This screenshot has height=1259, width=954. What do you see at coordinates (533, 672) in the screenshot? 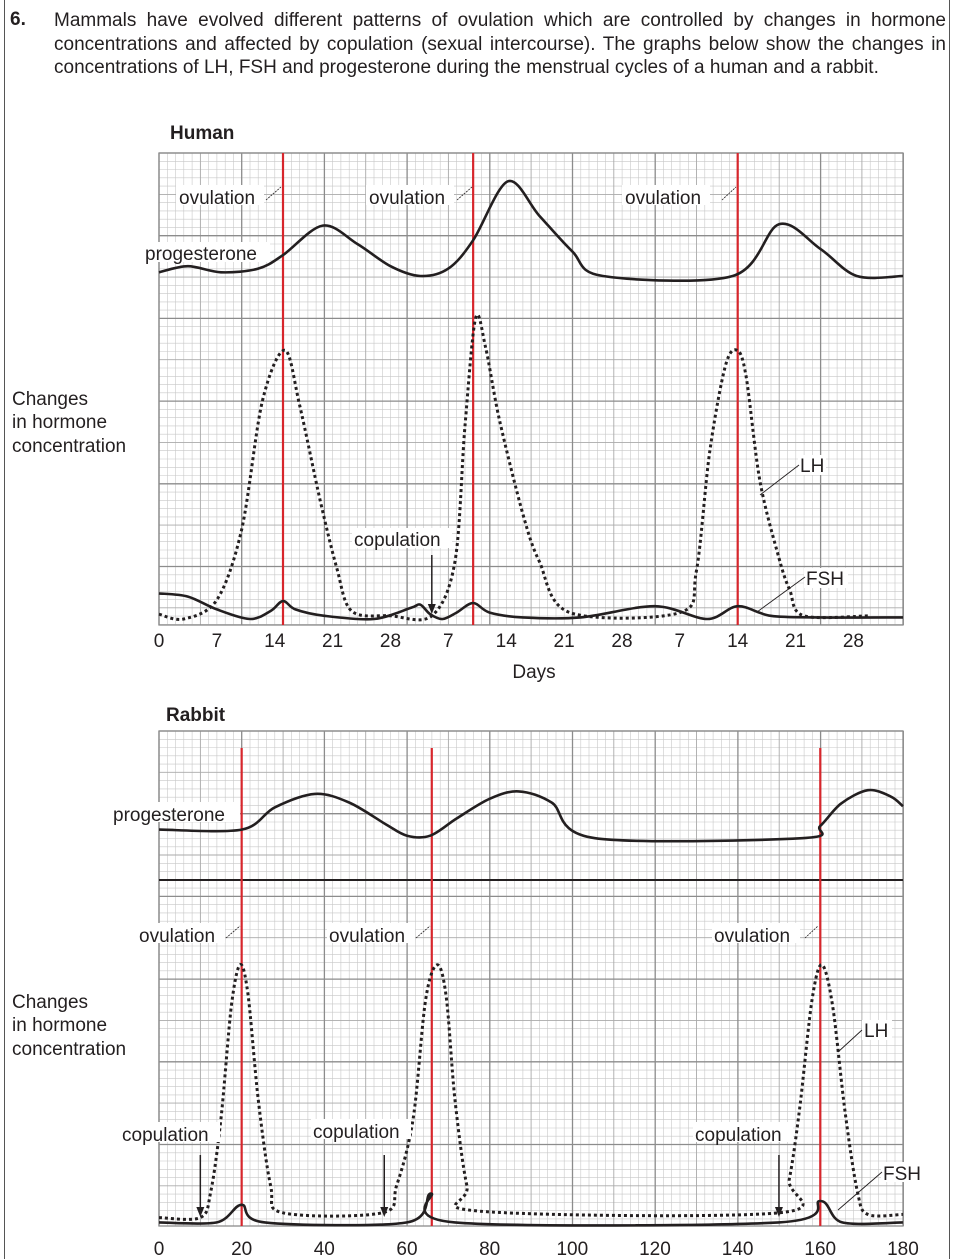
I see `x-axis-label: Days` at bounding box center [533, 672].